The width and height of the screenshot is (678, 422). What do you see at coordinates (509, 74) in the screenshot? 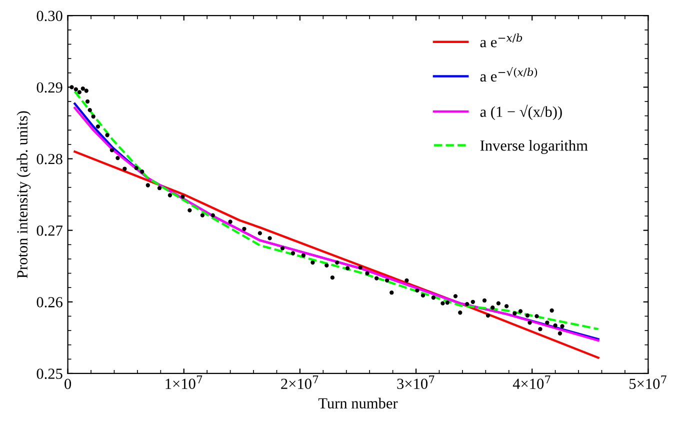
I see `legend-label: a e$^{−√(x/b)}$` at bounding box center [509, 74].